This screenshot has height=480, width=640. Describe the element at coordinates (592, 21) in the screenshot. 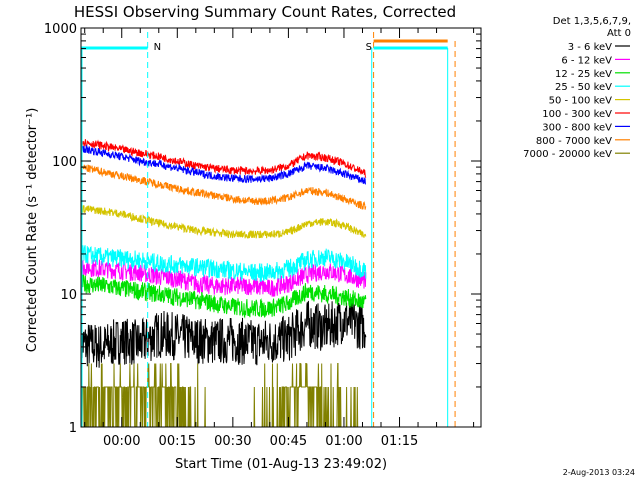

I see `legend-header: Det 1,3,5,6,7,9,` at that location.